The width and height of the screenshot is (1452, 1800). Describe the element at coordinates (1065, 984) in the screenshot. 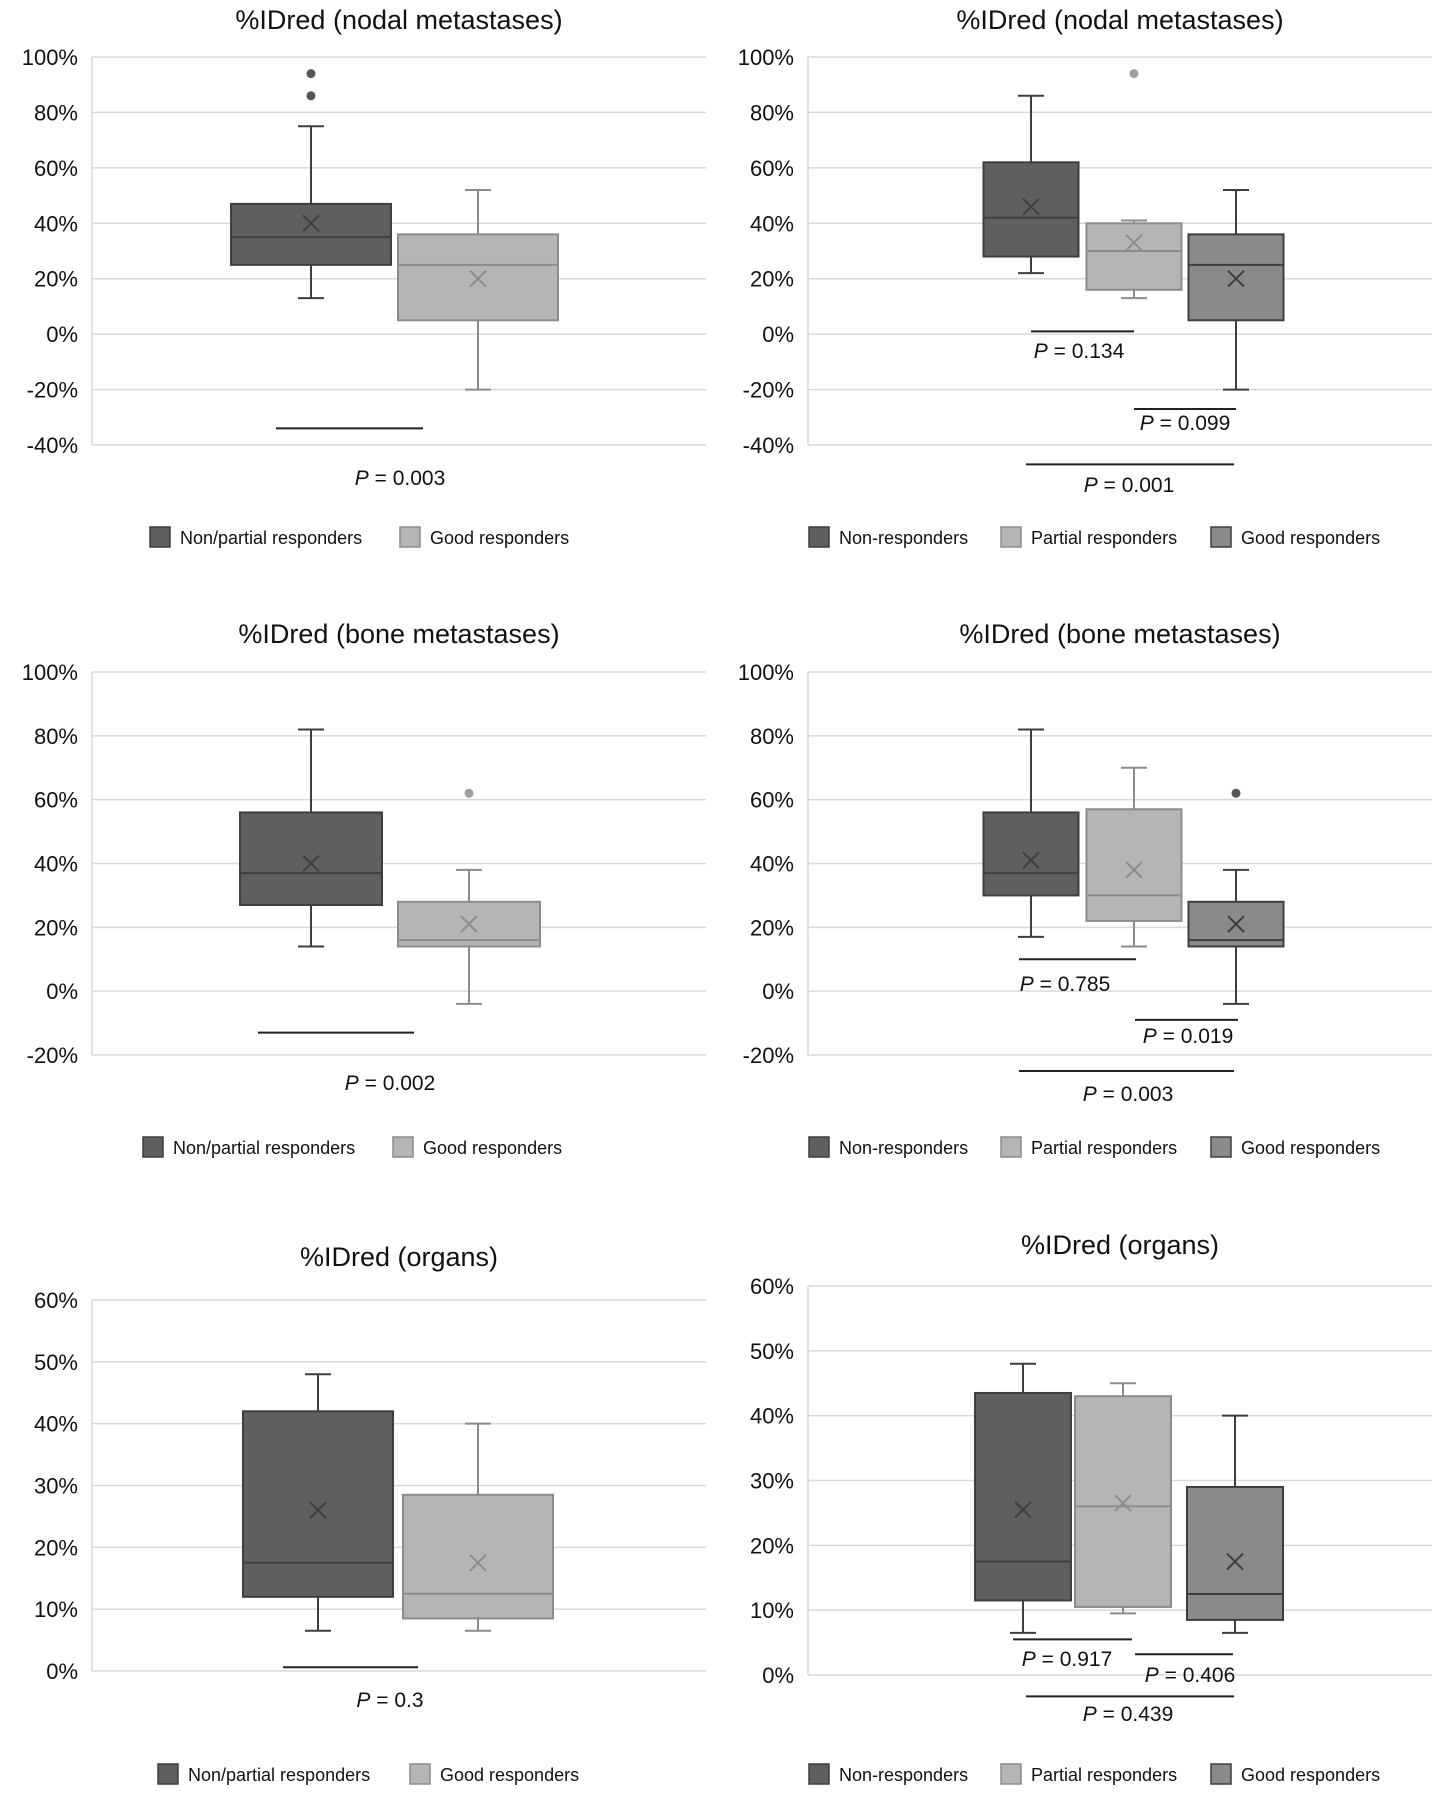

I see `p-value-label: P = 0.785` at that location.